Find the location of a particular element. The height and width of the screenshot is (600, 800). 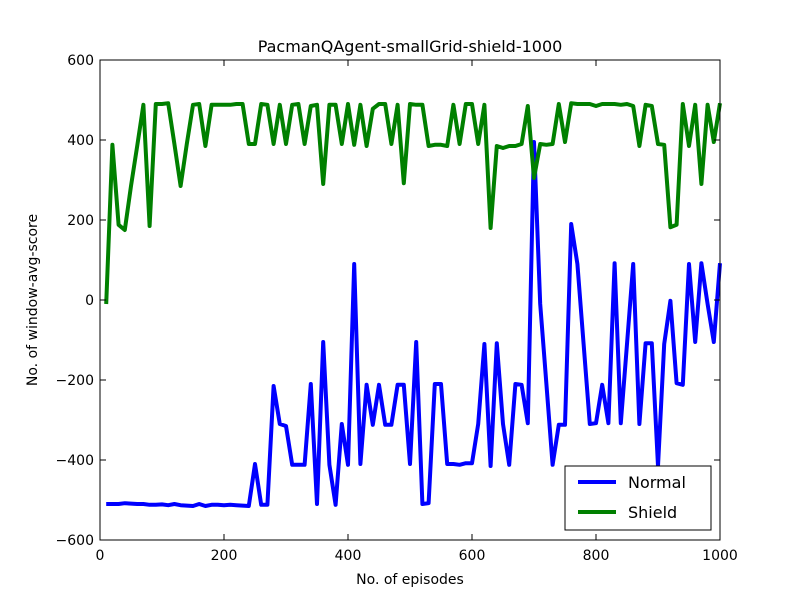

y-tick-label: 400 is located at coordinates (80, 141).